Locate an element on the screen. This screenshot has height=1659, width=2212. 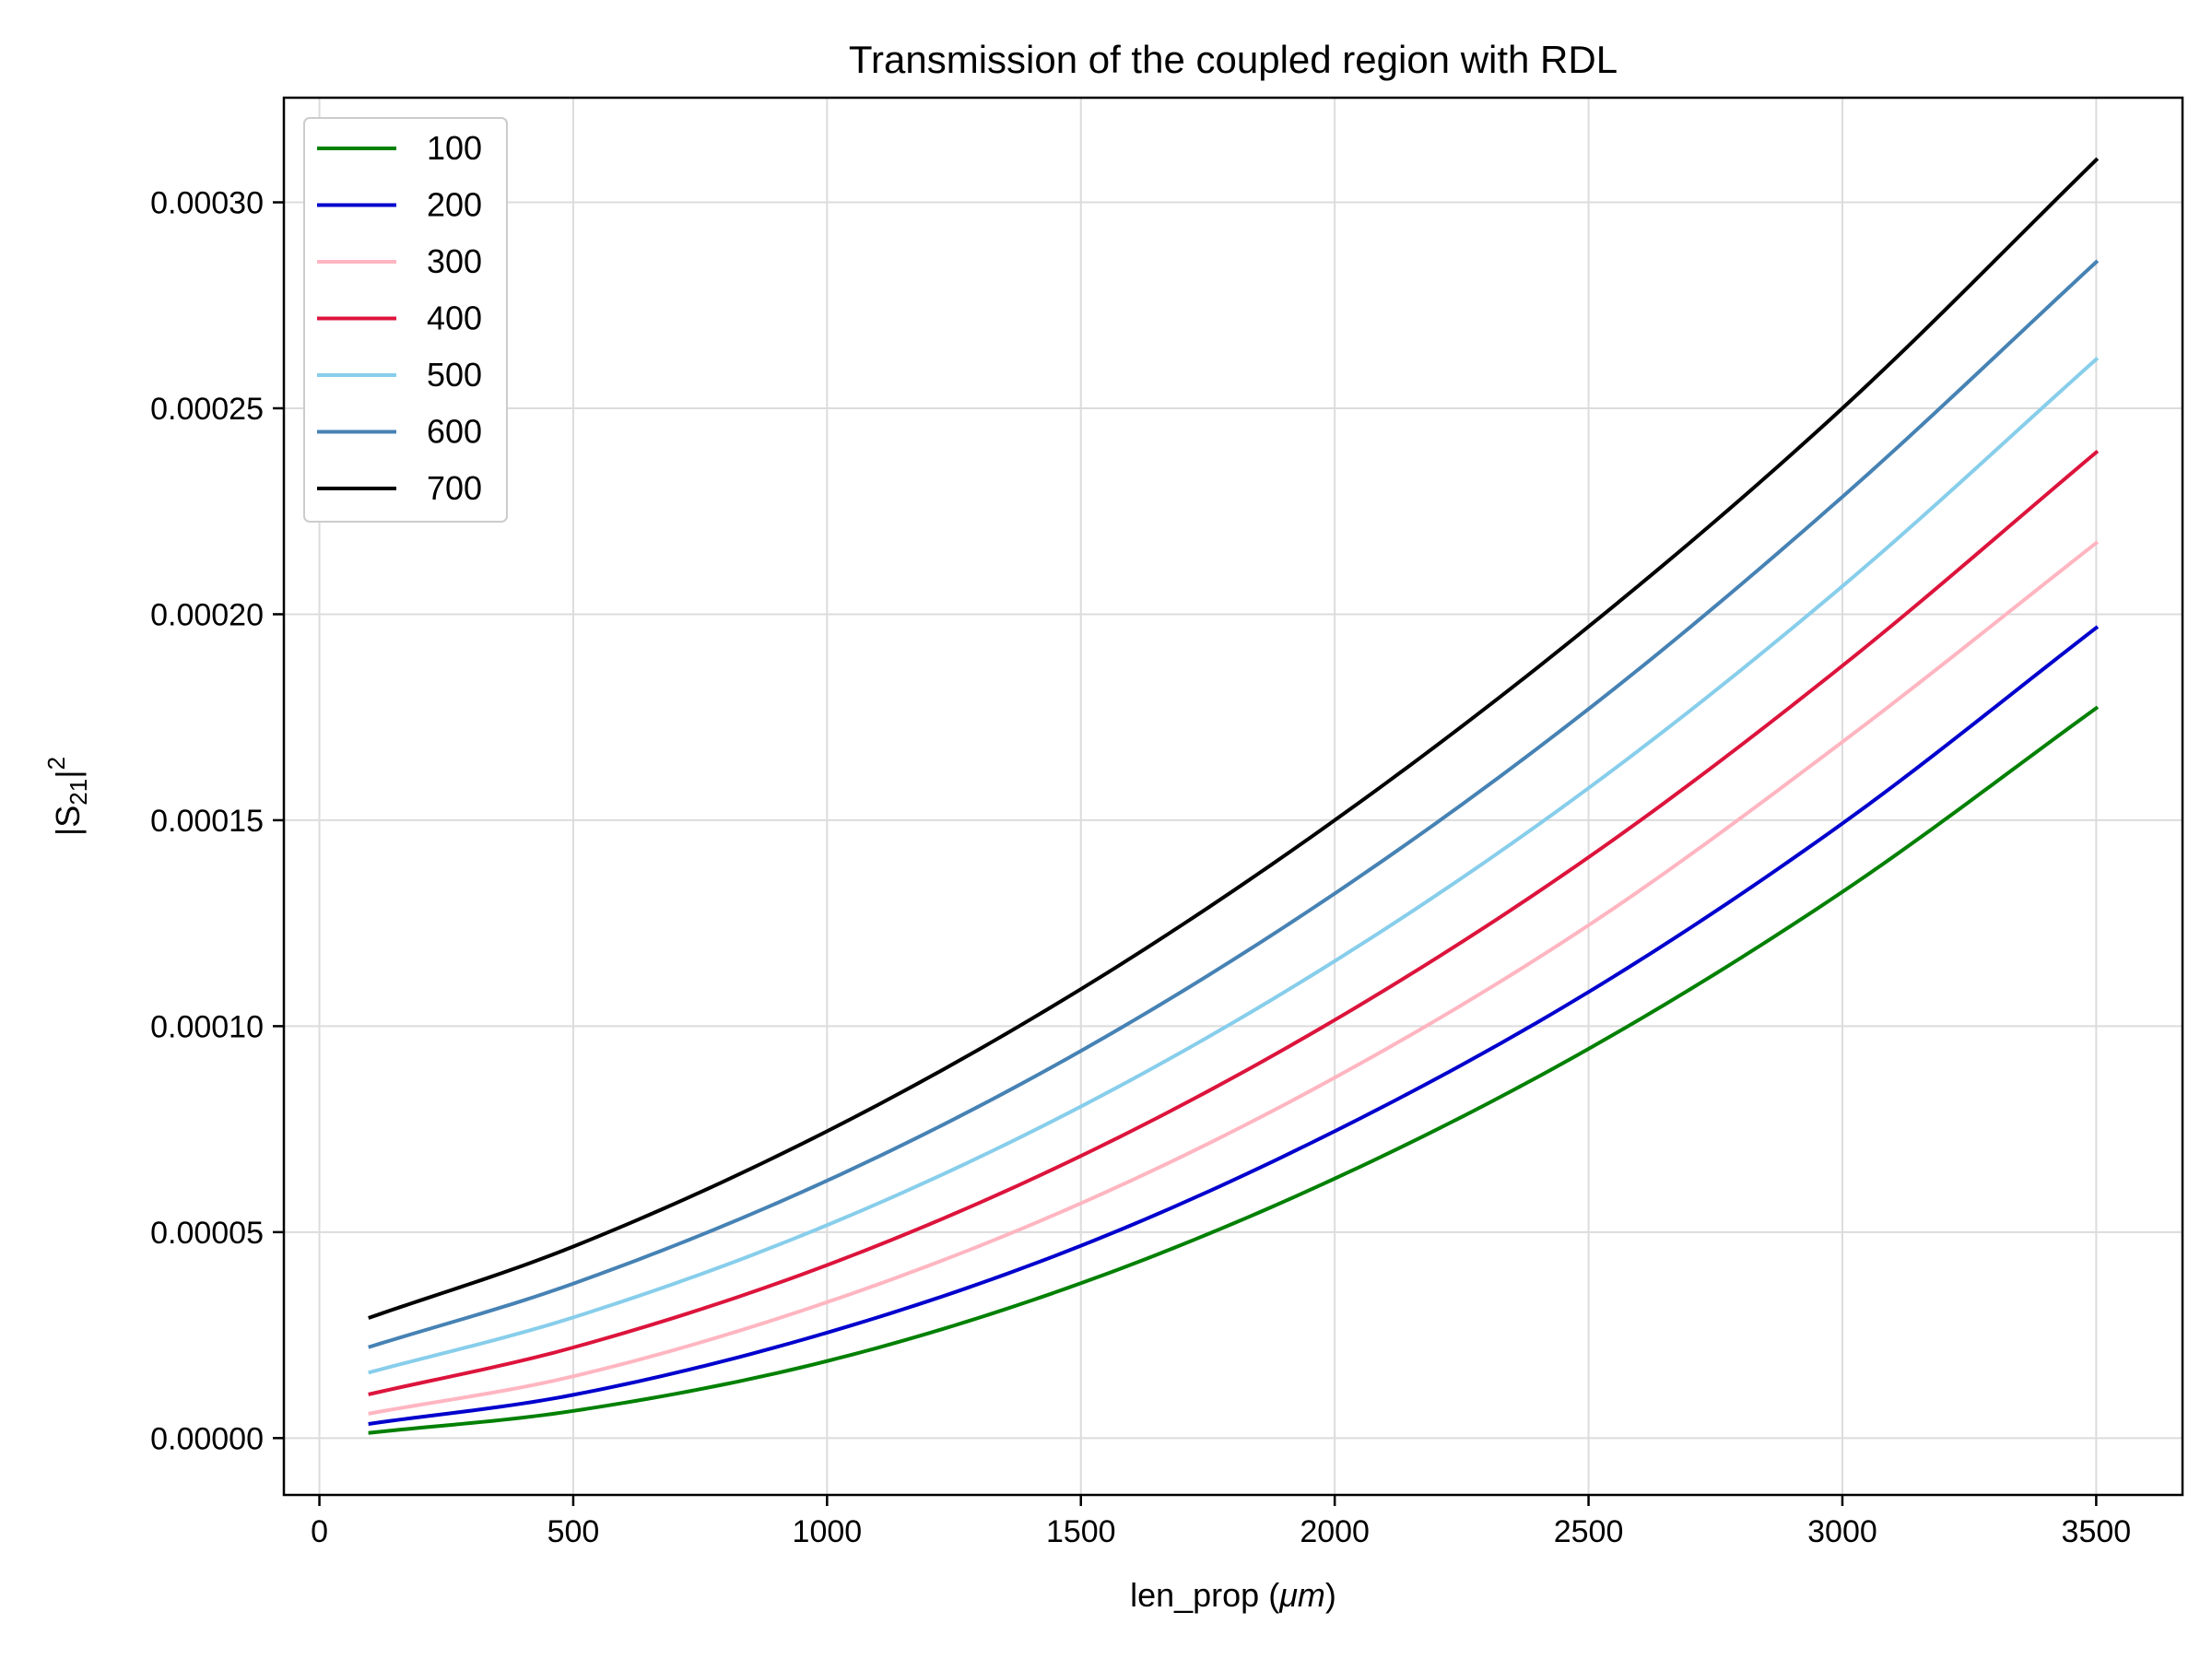
legend-label-100: 100 is located at coordinates (454, 148).